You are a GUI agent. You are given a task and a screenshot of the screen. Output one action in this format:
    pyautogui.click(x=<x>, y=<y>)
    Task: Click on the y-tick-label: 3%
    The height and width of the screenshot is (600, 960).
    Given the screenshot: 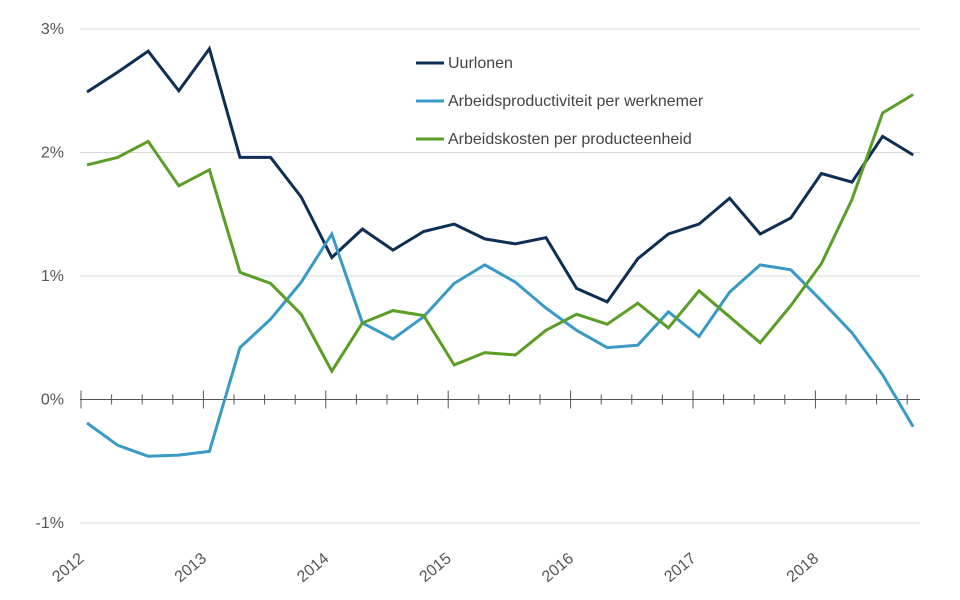 What is the action you would take?
    pyautogui.click(x=52, y=29)
    